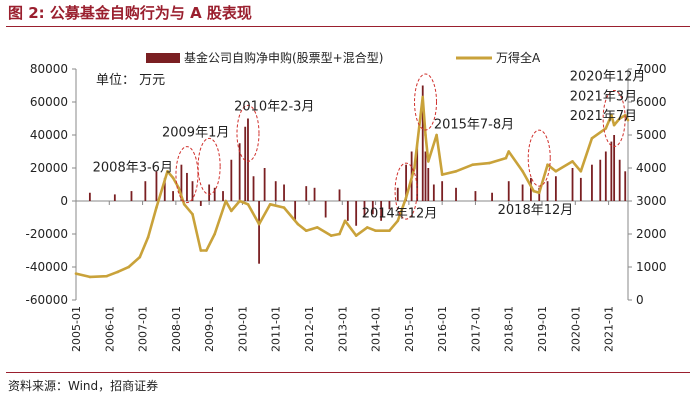 The height and width of the screenshot is (405, 694). What do you see at coordinates (49, 102) in the screenshot?
I see `y-left-tick-label: 60000` at bounding box center [49, 102].